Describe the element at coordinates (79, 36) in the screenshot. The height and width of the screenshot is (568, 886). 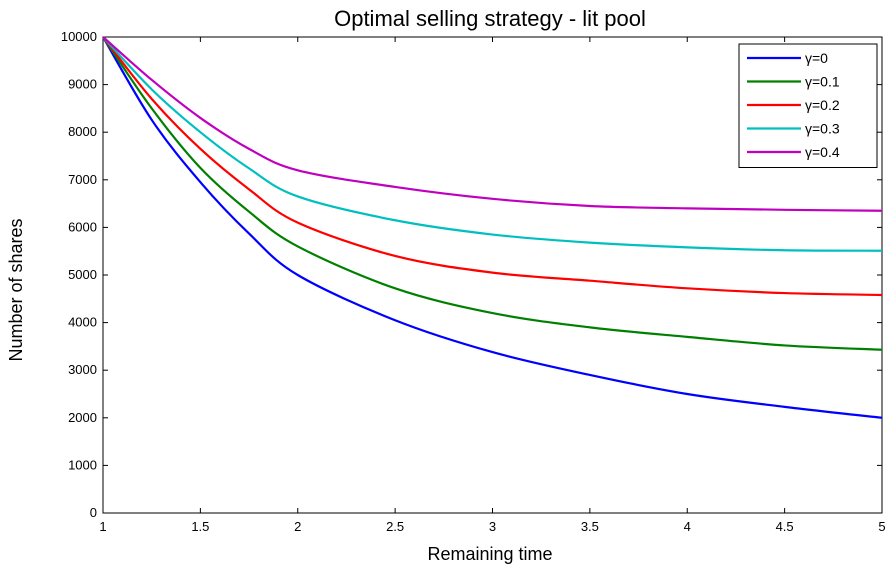
I see `y-tick-label: 10000` at that location.